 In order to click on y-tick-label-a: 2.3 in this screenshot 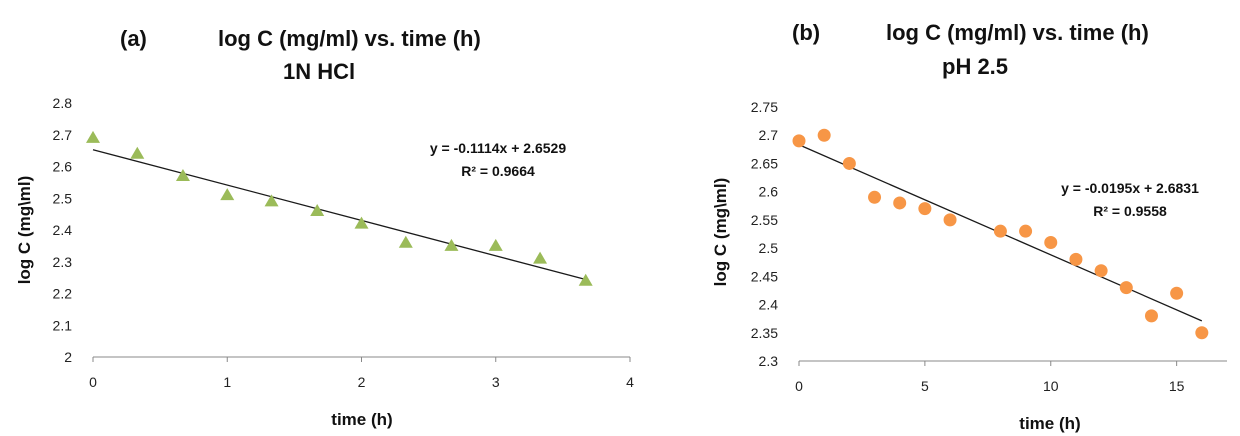, I will do `click(63, 262)`.